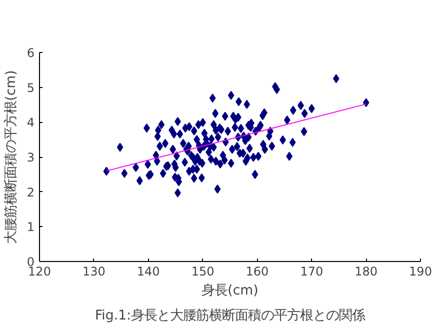  What do you see at coordinates (257, 271) in the screenshot?
I see `x-tick-label: 160` at bounding box center [257, 271].